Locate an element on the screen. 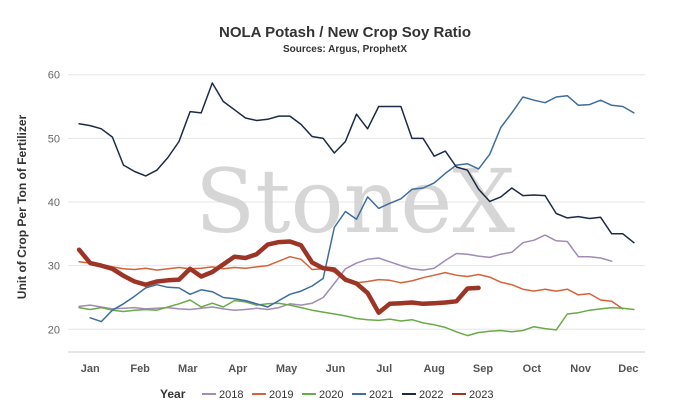  y-axis-label: Unit of Crop Per Ton of Fertilizer is located at coordinates (22, 206).